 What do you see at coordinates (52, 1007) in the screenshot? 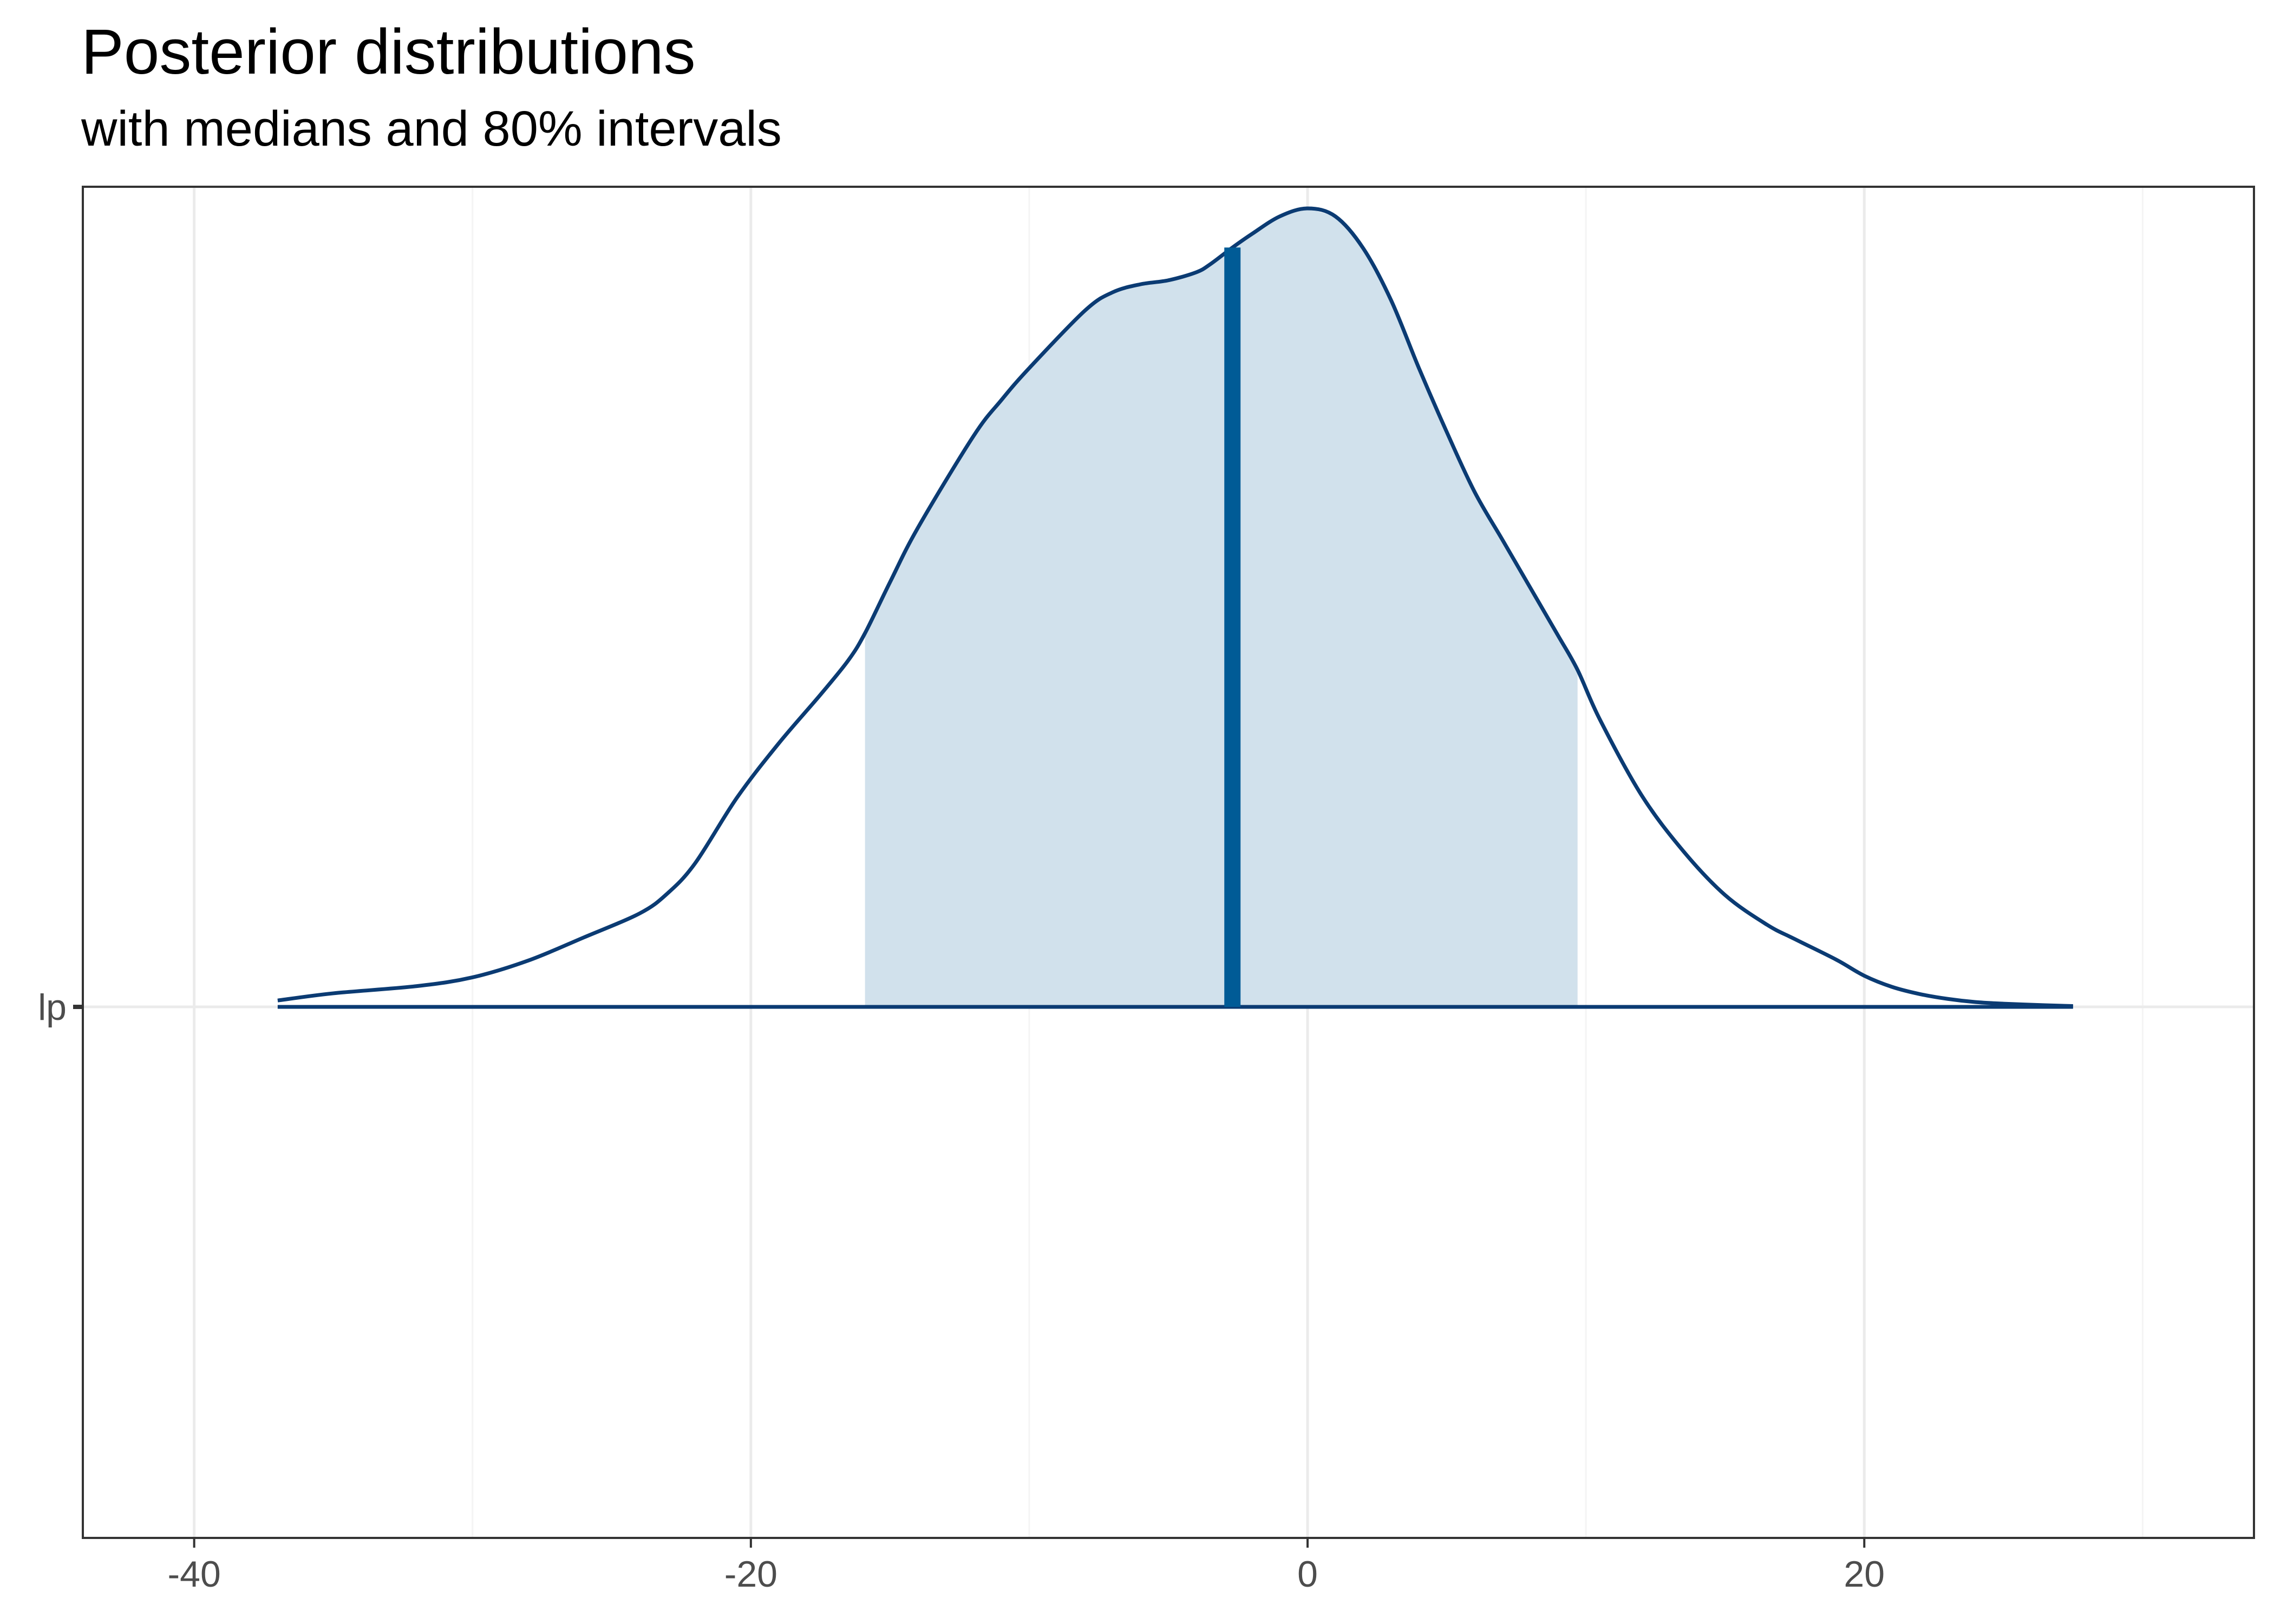
I see `y-tick-label: lp` at bounding box center [52, 1007].